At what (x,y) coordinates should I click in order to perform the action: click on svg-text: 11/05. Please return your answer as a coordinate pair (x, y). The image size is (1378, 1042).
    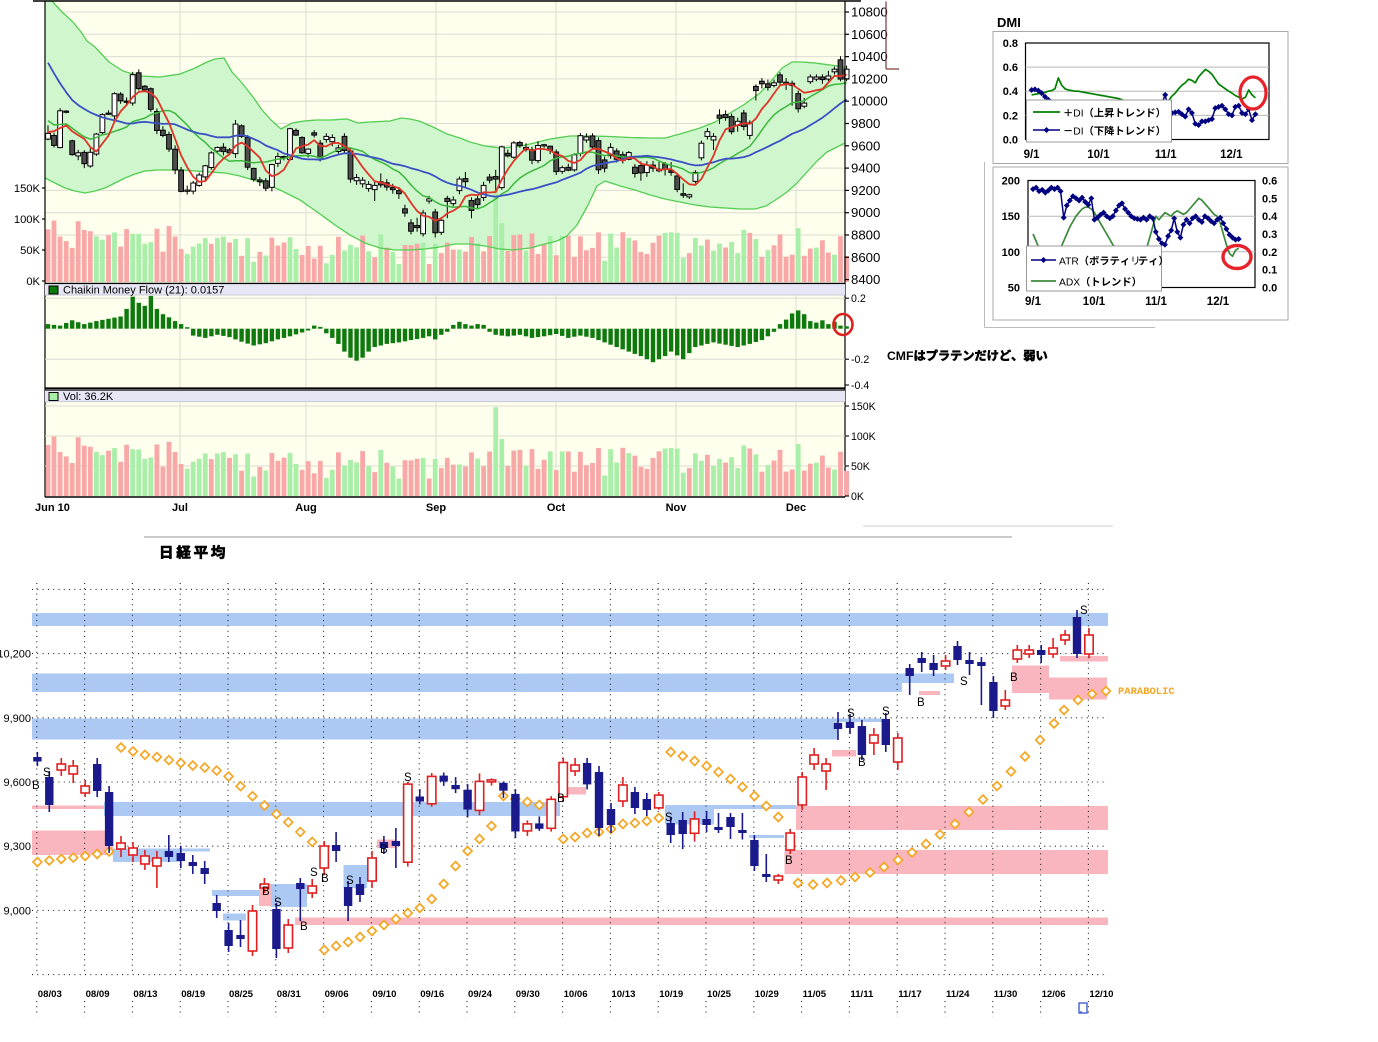
    Looking at the image, I should click on (815, 994).